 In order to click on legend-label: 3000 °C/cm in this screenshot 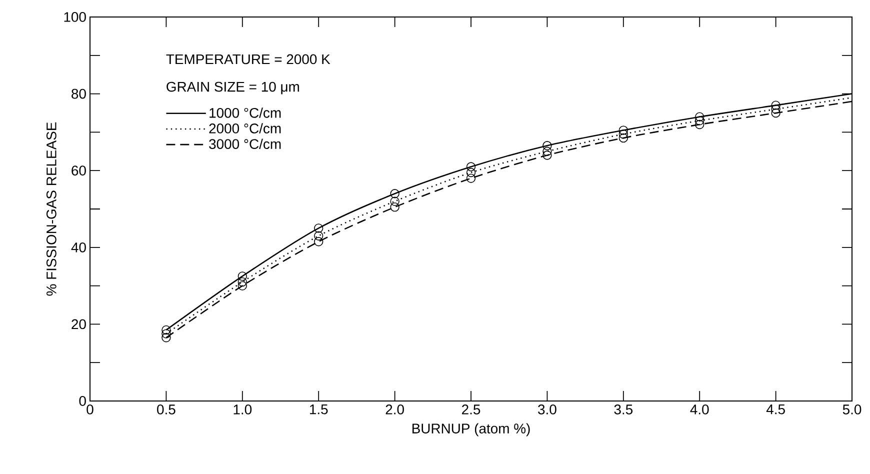, I will do `click(245, 144)`.